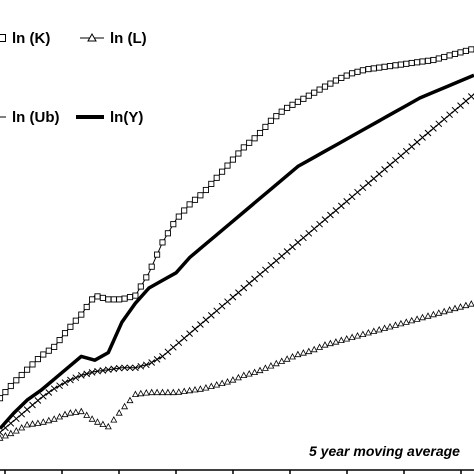 The height and width of the screenshot is (474, 474). Describe the element at coordinates (128, 38) in the screenshot. I see `legend-label-l: ln (L)` at that location.